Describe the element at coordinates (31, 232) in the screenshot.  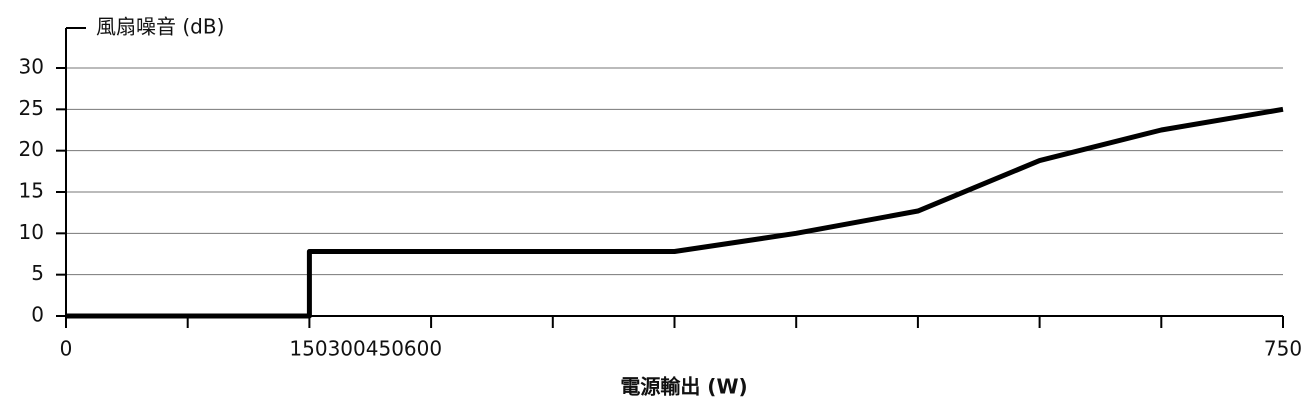
I see `y-tick-label: 10` at that location.